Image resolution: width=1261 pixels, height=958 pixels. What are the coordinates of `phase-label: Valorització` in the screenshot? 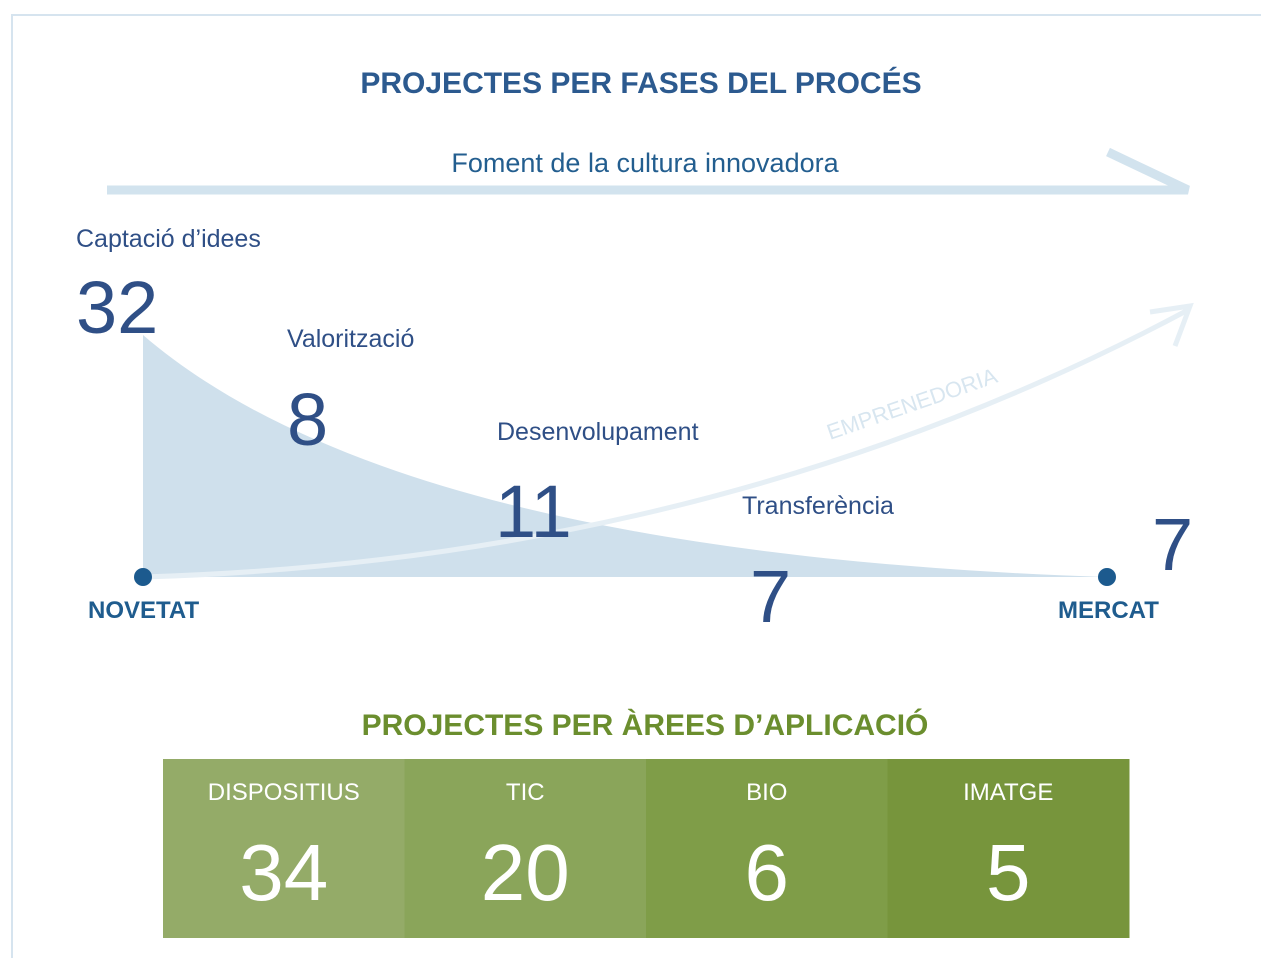 It's located at (350, 339).